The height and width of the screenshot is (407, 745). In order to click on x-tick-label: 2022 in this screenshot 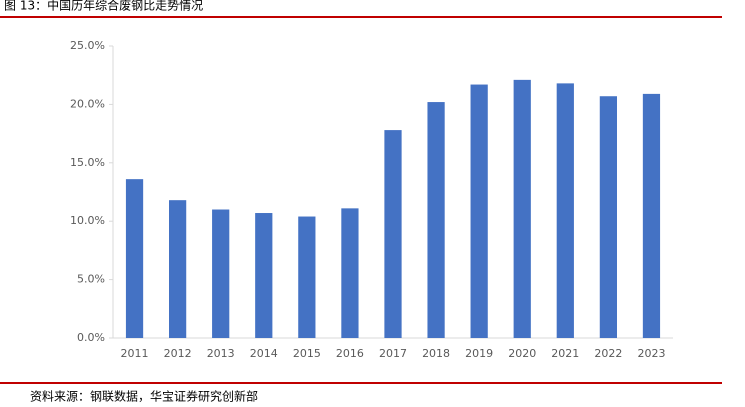, I will do `click(608, 353)`.